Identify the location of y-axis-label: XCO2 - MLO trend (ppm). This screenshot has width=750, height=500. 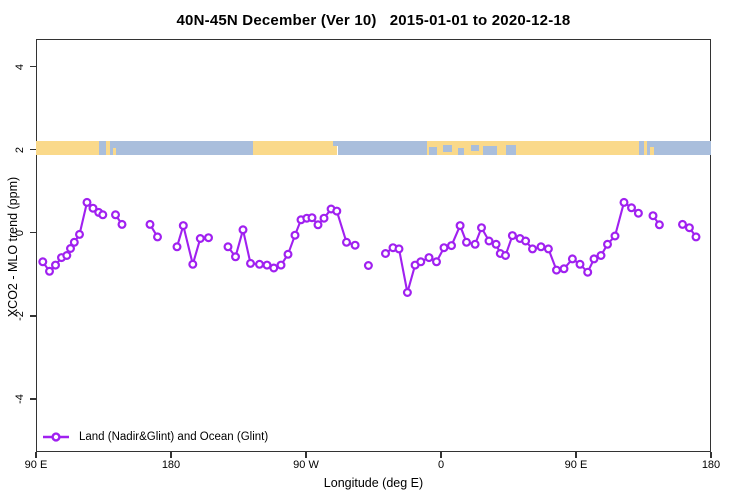
(13, 247).